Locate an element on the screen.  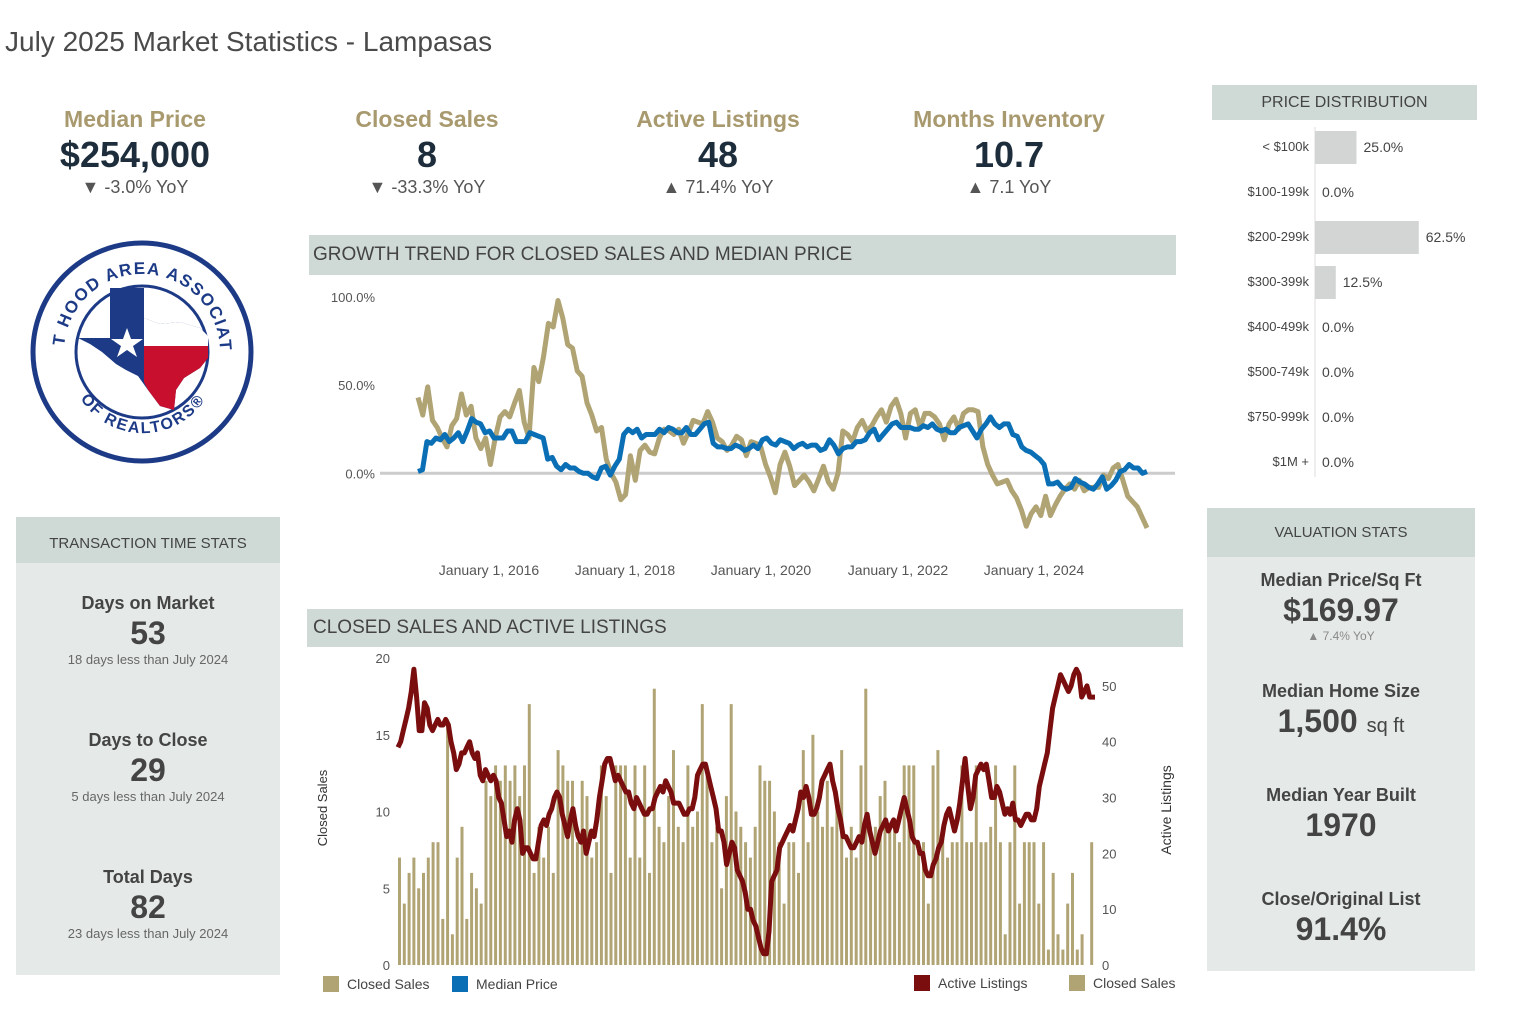
stat-value: $169.97 is located at coordinates (1341, 610).